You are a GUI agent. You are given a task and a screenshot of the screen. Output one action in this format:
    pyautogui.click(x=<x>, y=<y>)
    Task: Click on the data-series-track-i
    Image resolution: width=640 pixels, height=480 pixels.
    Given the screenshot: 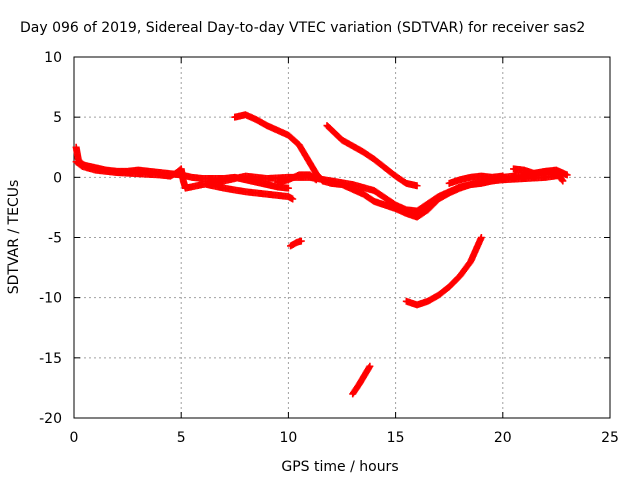 What is the action you would take?
    pyautogui.click(x=361, y=380)
    